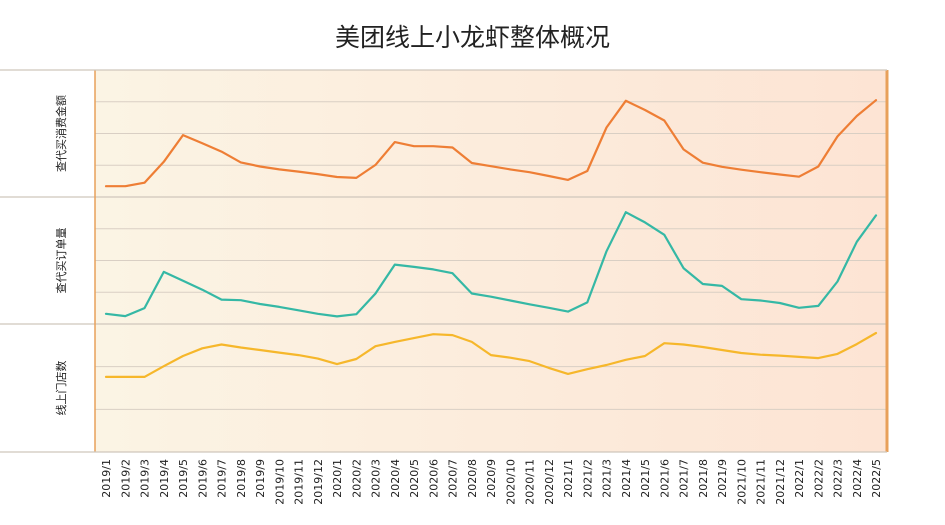 Image resolution: width=945 pixels, height=525 pixels. What do you see at coordinates (279, 482) in the screenshot?
I see `x-tick-label: 2019/10` at bounding box center [279, 482].